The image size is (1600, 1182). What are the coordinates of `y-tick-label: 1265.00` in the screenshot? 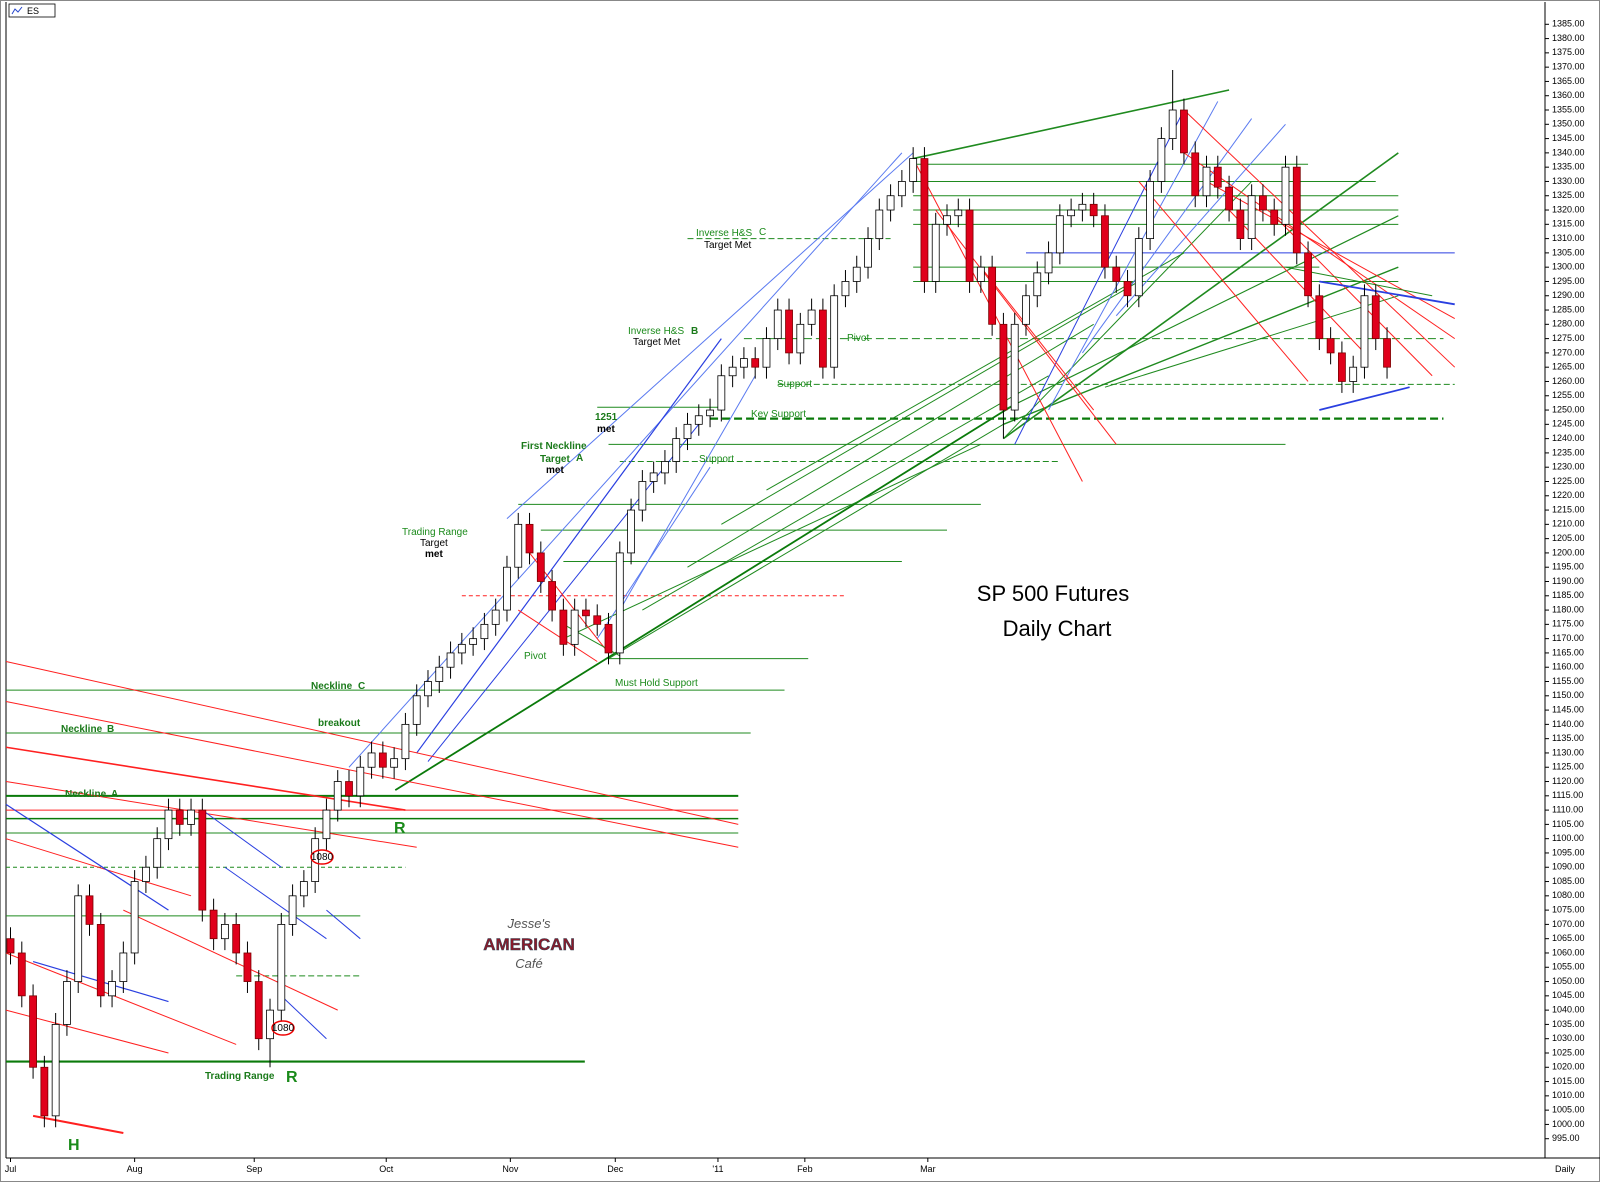 It's located at (1568, 367).